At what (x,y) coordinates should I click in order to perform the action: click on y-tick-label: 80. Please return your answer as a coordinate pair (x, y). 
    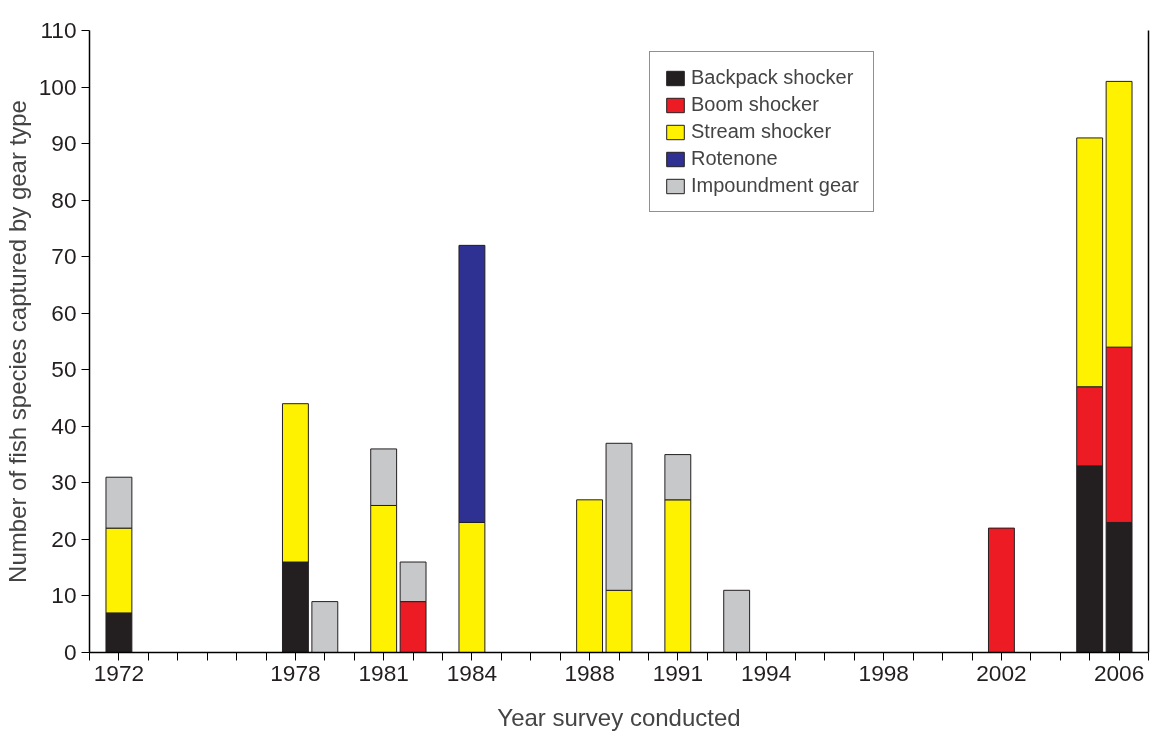
    Looking at the image, I should click on (64, 199).